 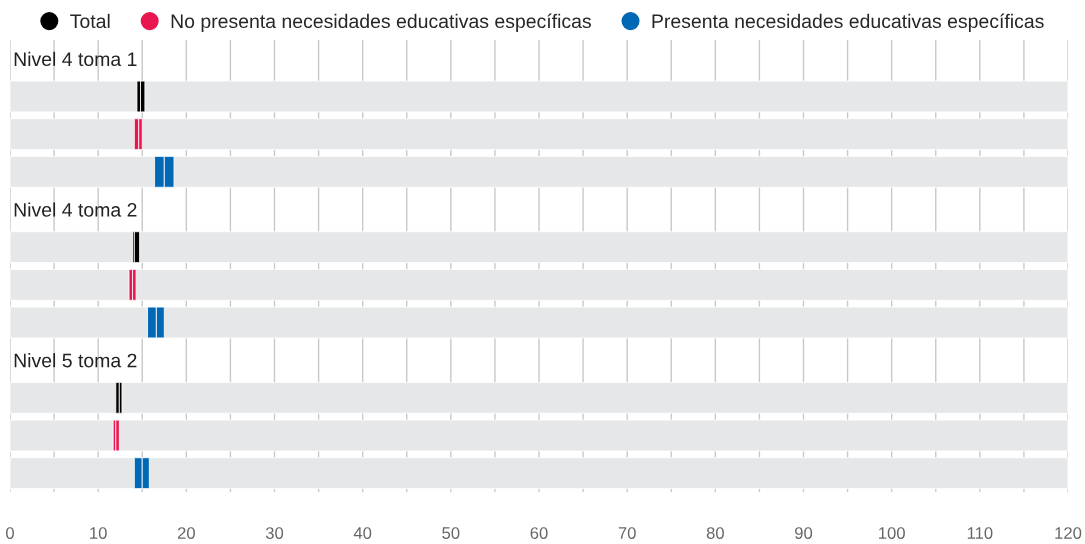 I want to click on y-tick-label: Nivel 5 toma 2, so click(x=75, y=360).